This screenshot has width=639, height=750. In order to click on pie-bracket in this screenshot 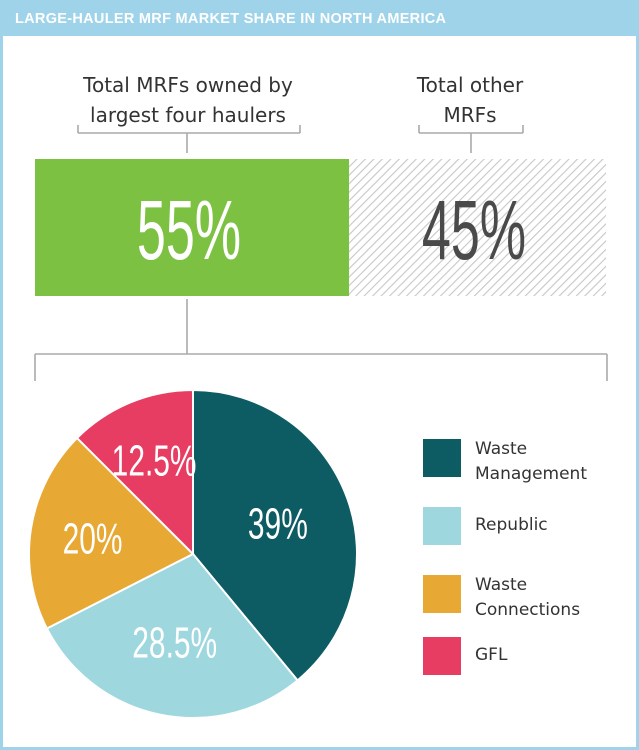, I will do `click(321, 340)`.